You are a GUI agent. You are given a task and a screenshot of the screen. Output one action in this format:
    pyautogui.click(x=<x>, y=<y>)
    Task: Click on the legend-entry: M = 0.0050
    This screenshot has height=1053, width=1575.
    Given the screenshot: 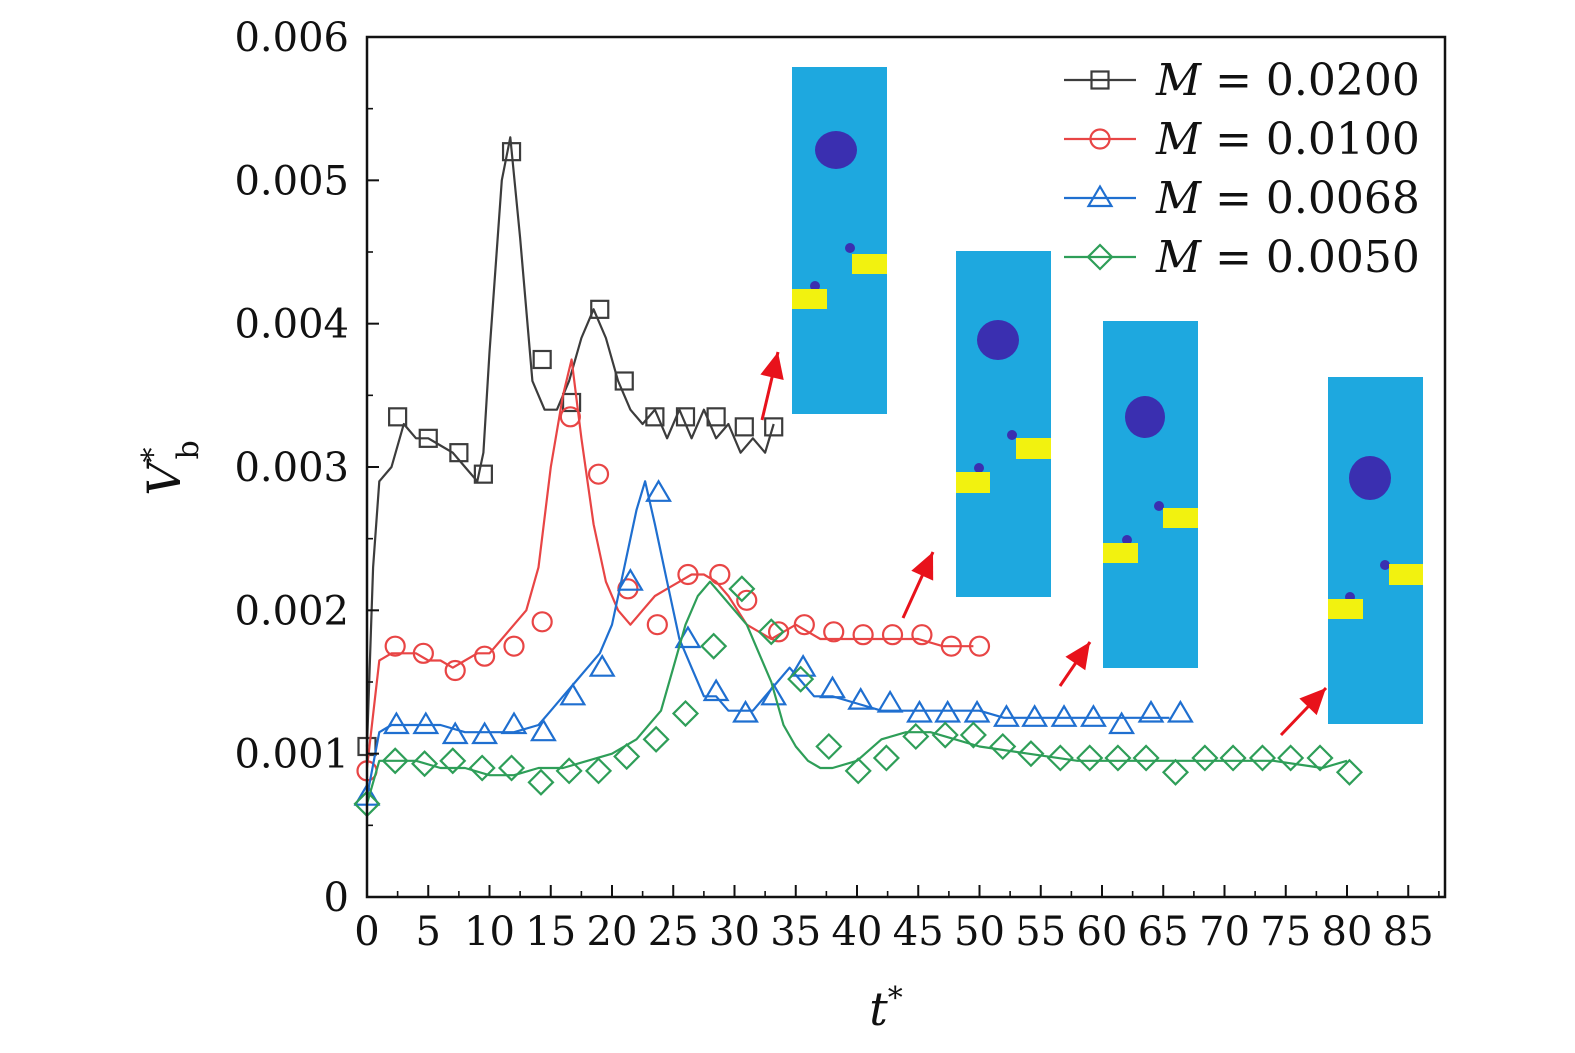 What is the action you would take?
    pyautogui.click(x=1242, y=257)
    